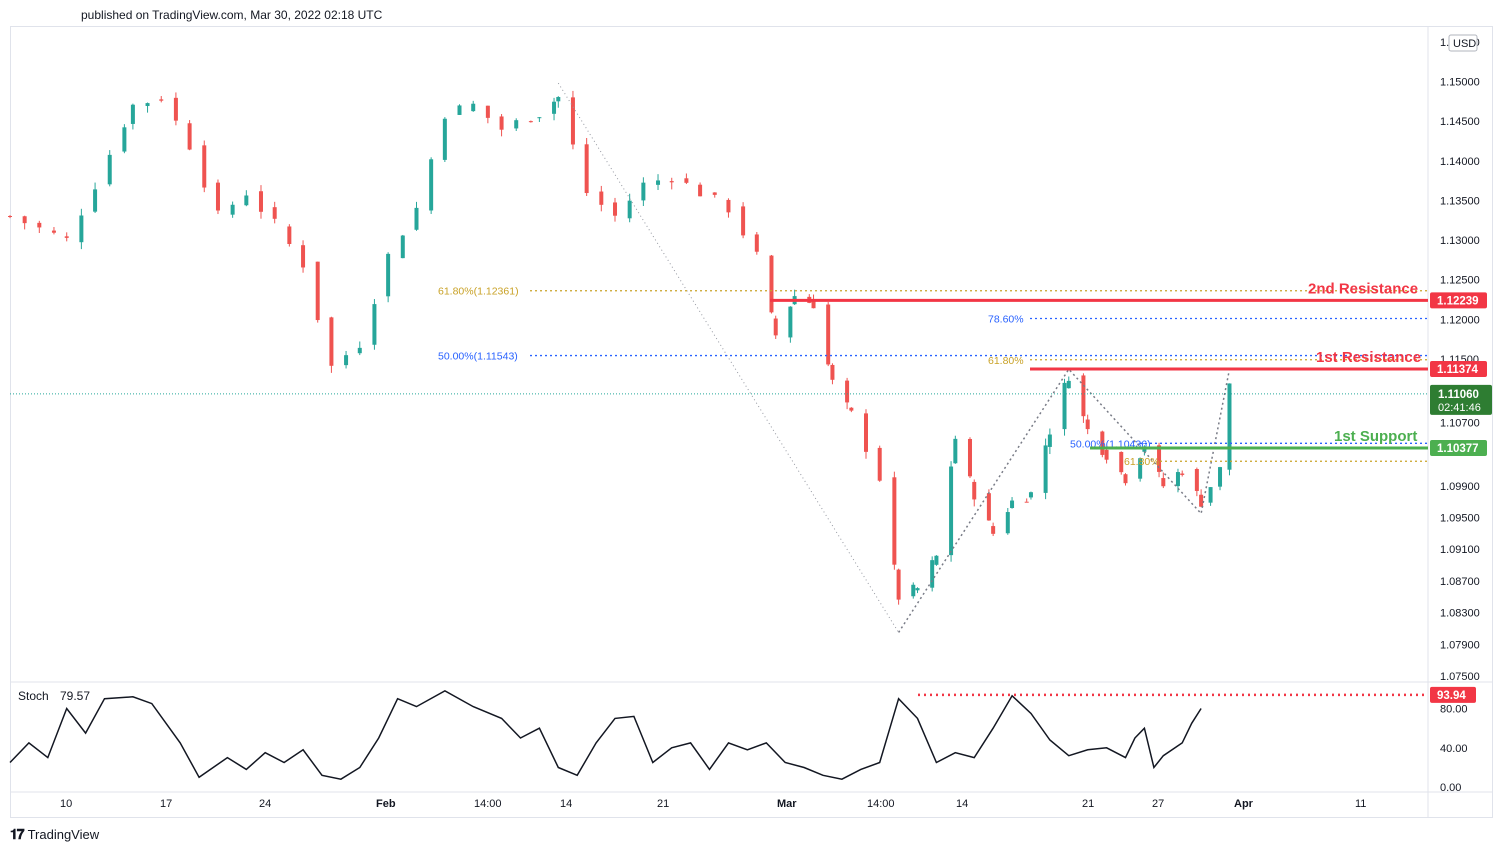  Describe the element at coordinates (1460, 241) in the screenshot. I see `price-axis-tick: 1.13000` at that location.